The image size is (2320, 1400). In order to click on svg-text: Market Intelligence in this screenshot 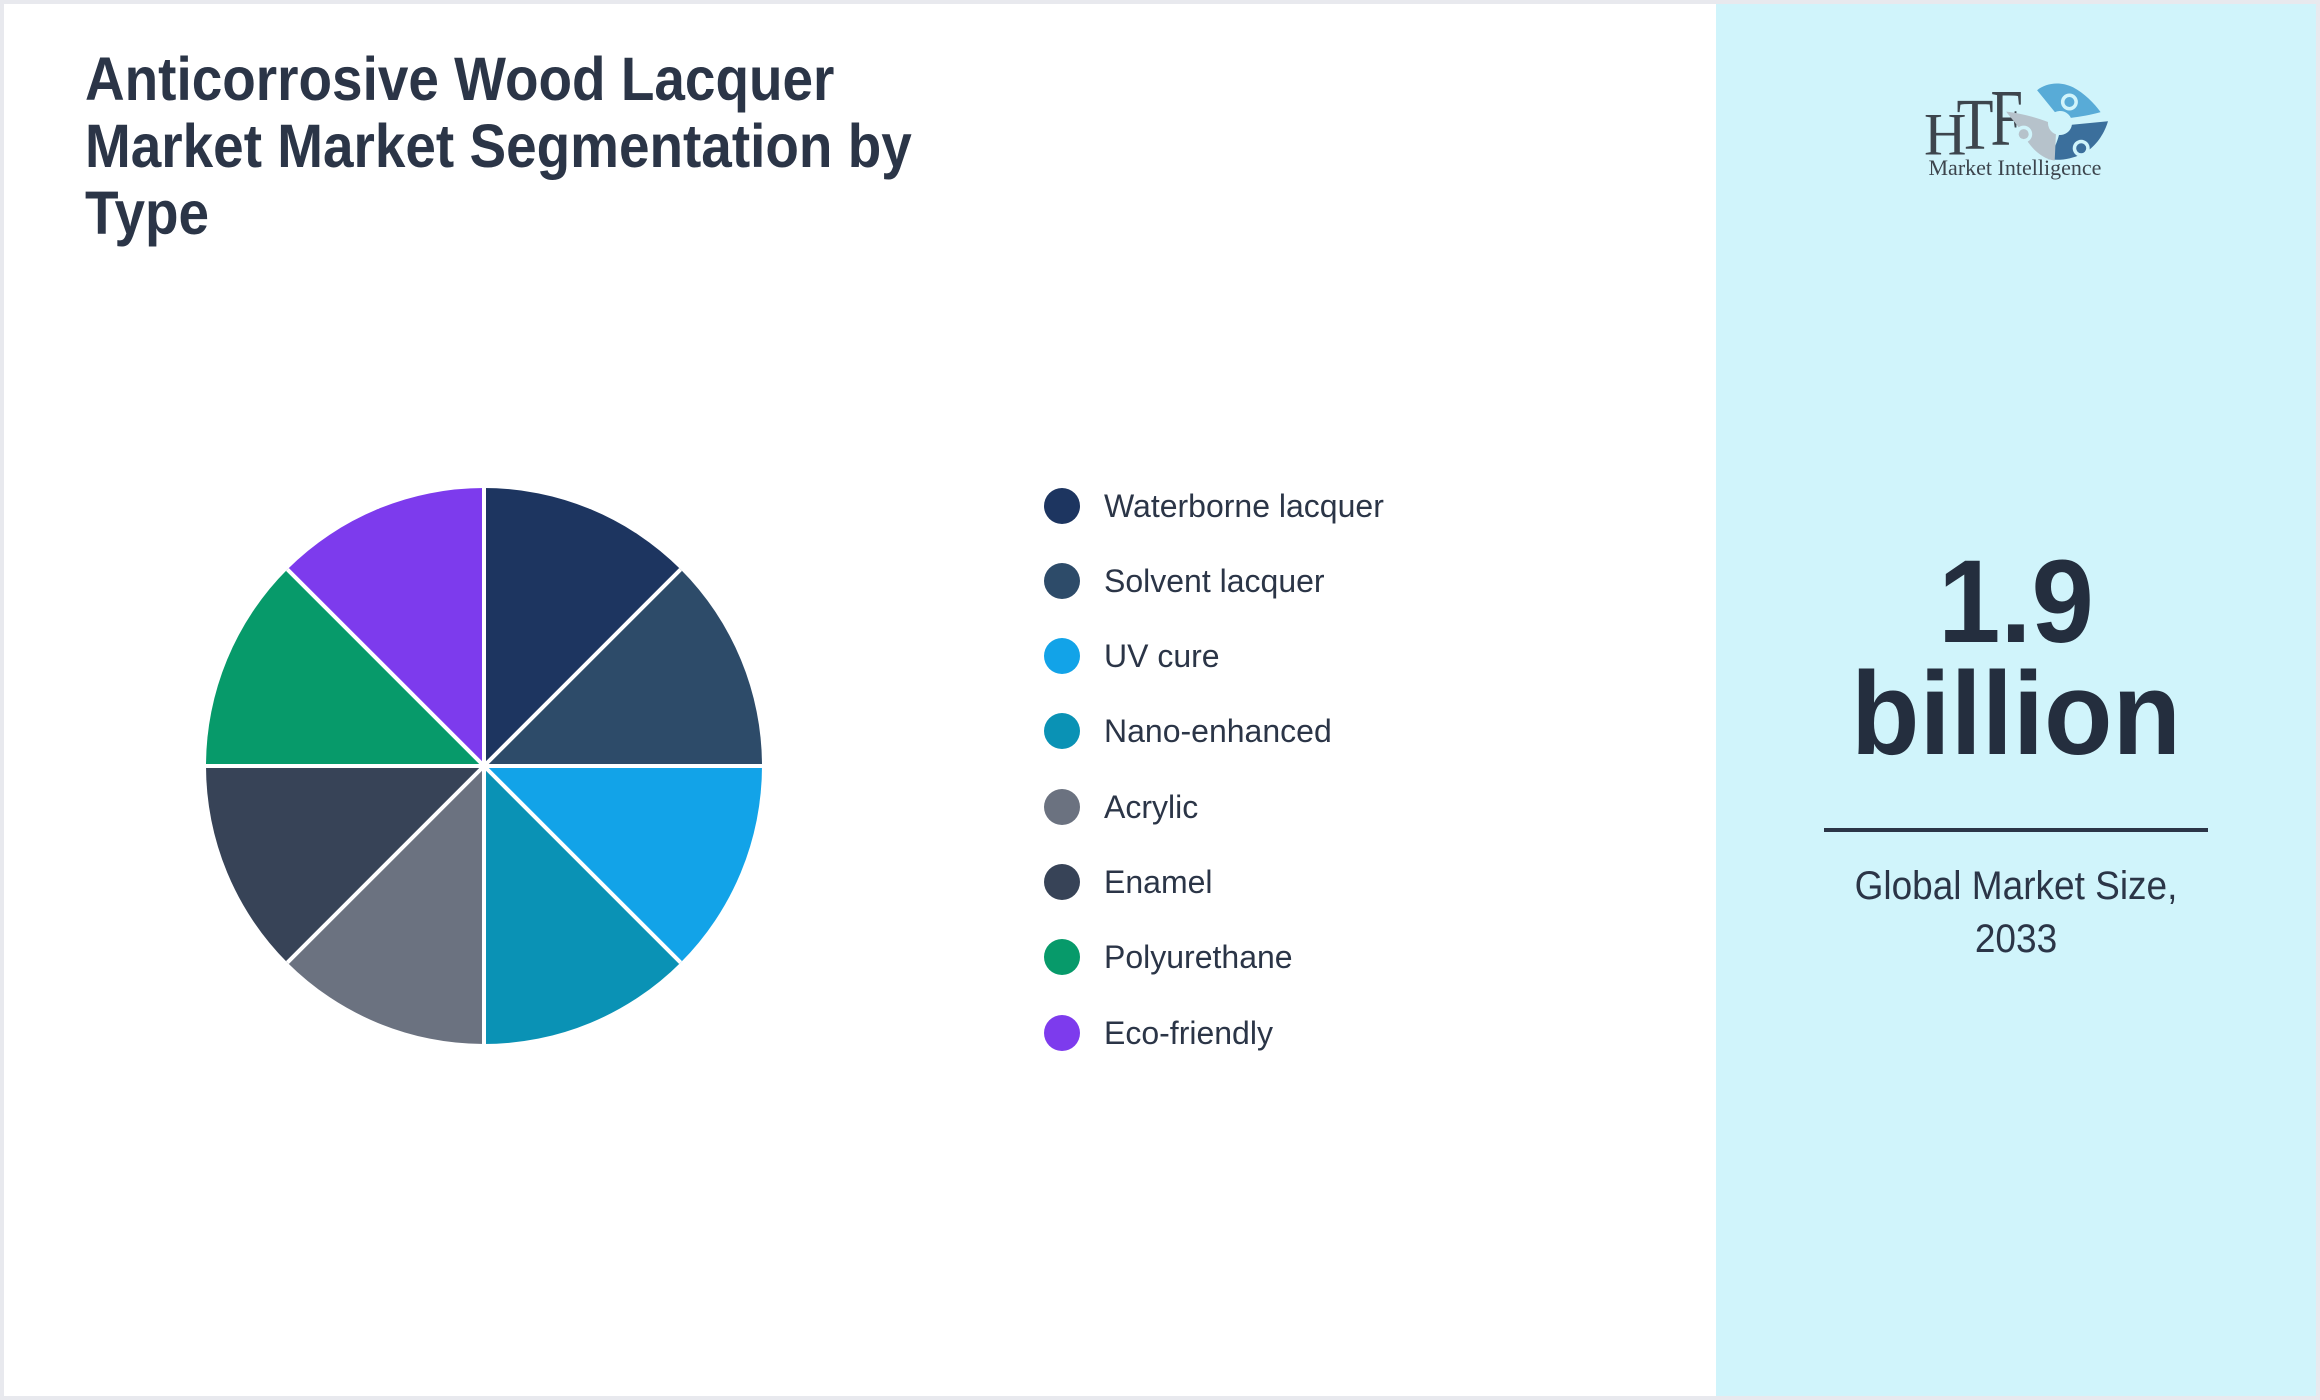, I will do `click(2015, 167)`.